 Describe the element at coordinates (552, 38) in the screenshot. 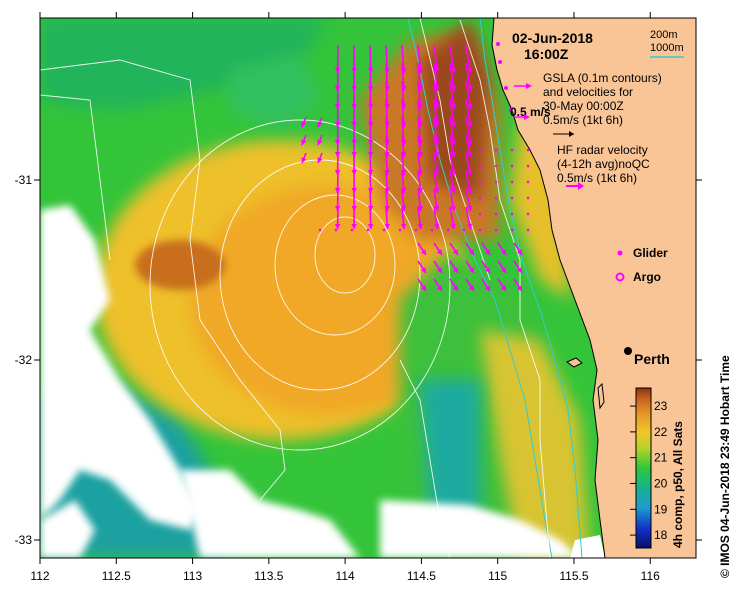

I see `map-date: 02-Jun-2018` at that location.